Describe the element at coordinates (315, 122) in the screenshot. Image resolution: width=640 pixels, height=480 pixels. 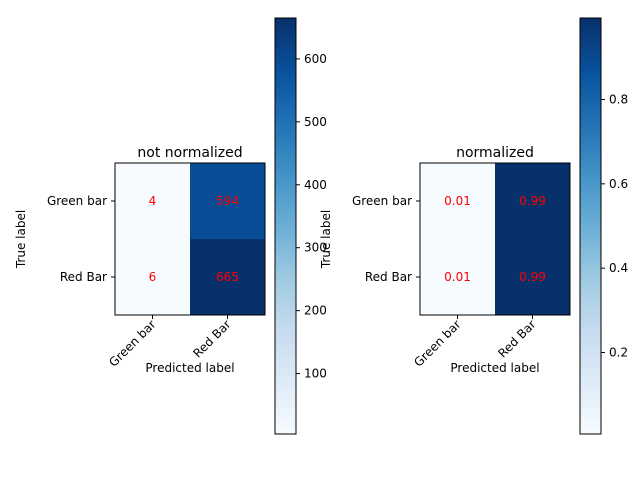
I see `colorbar-tick-label: 500` at that location.